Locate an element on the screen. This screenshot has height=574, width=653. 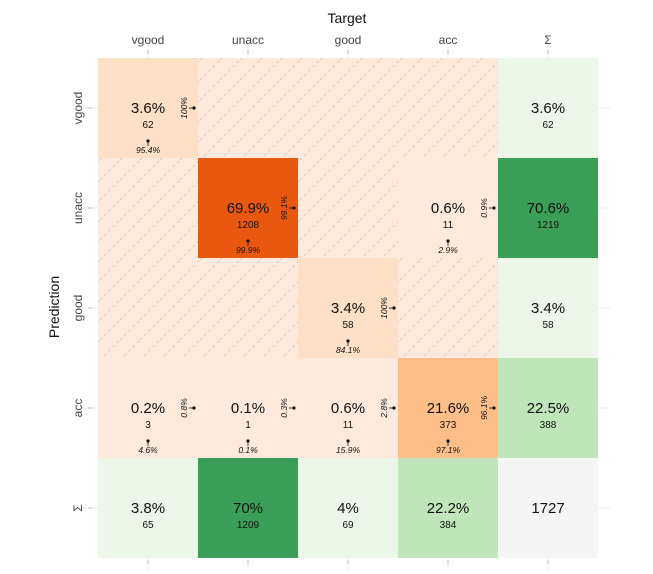
cell-percentage: 3.8% is located at coordinates (148, 508).